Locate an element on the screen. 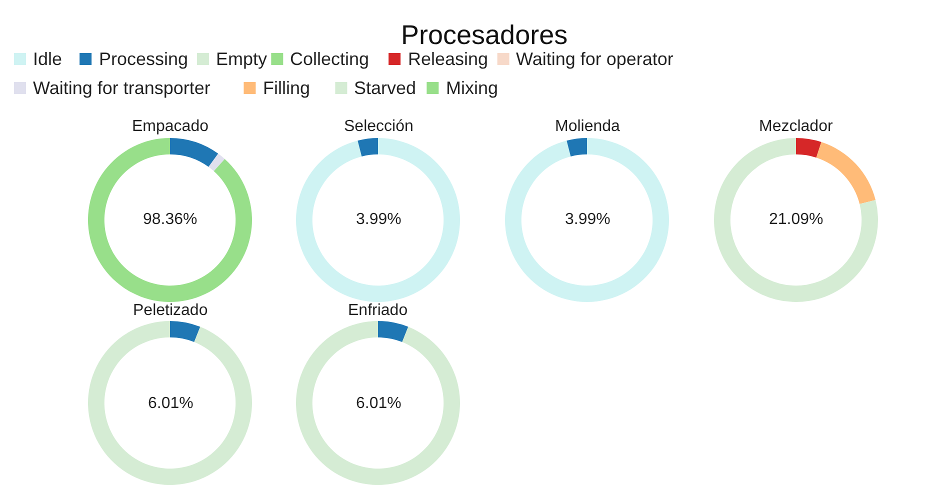  slice-label: Peletizado is located at coordinates (170, 310).